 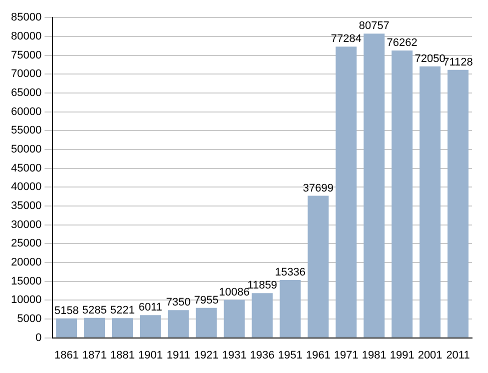 What do you see at coordinates (458, 355) in the screenshot?
I see `x-tick-label: 2011` at bounding box center [458, 355].